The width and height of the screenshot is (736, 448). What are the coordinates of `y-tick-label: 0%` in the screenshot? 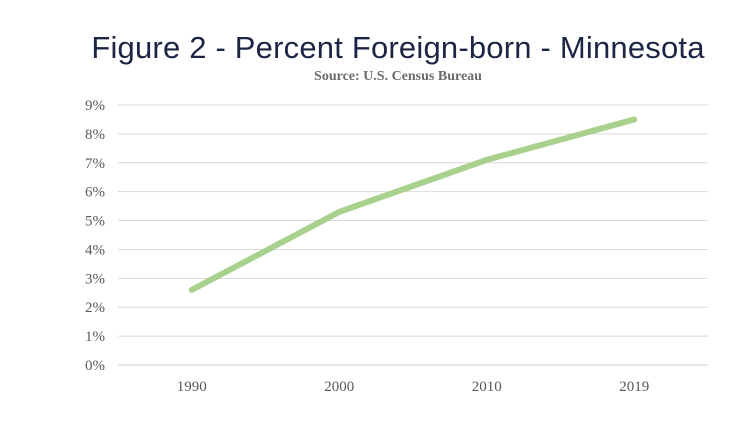 It's located at (95, 366).